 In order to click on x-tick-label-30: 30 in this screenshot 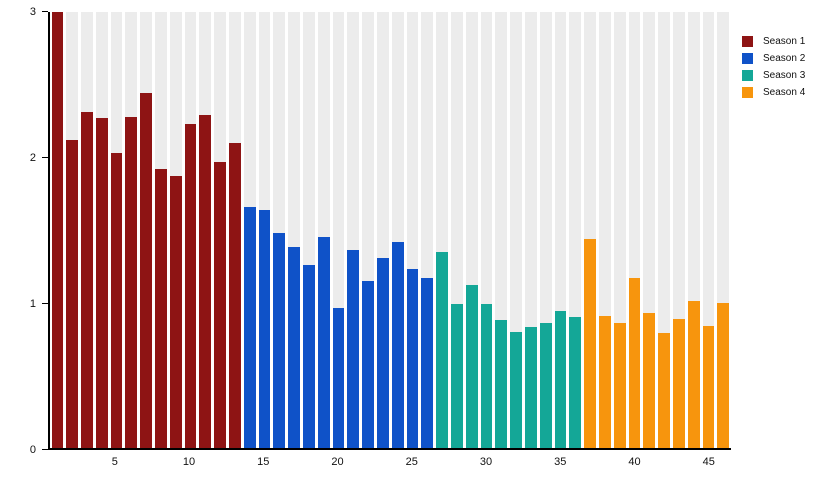, I will do `click(486, 462)`.